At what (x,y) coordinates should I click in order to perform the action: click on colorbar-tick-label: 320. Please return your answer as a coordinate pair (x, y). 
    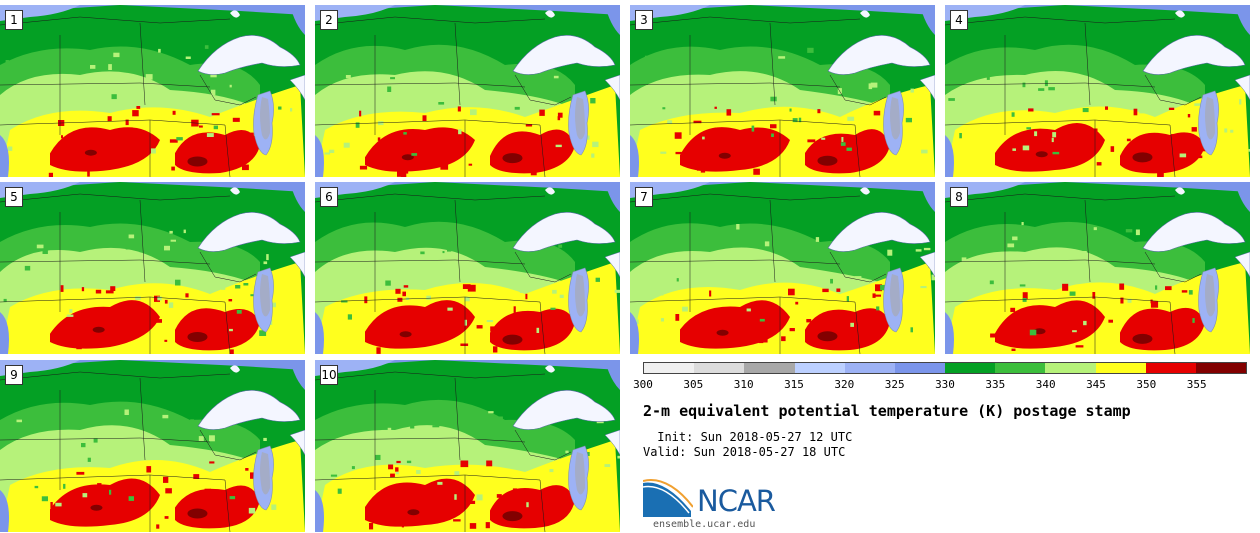
    Looking at the image, I should click on (844, 384).